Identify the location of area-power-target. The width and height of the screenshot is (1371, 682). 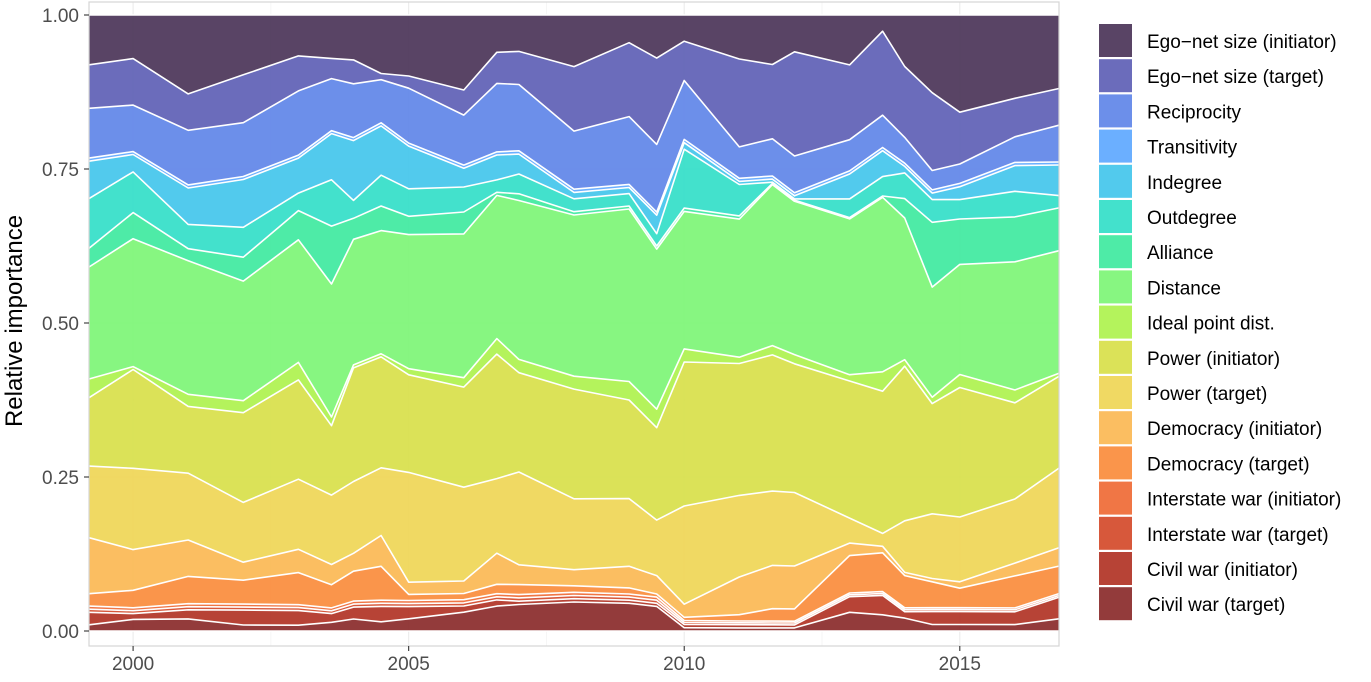
(574, 535).